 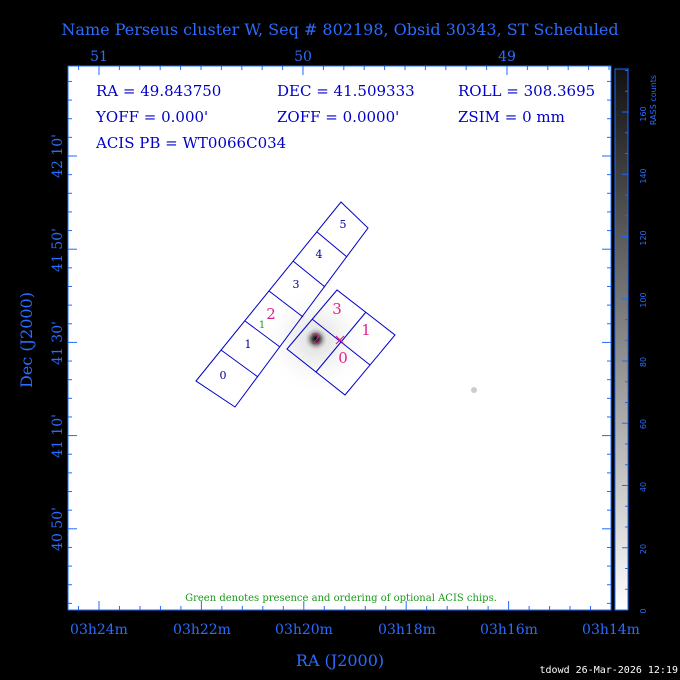 What do you see at coordinates (337, 309) in the screenshot?
I see `i-chip-label: 3` at bounding box center [337, 309].